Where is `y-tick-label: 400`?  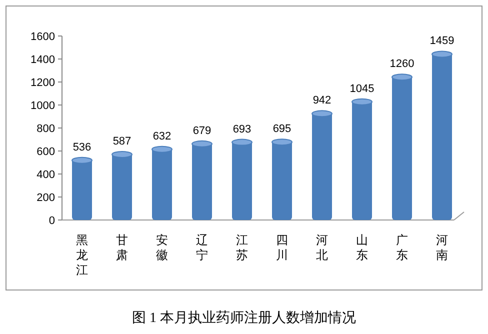 y-tick-label: 400 is located at coordinates (45, 175).